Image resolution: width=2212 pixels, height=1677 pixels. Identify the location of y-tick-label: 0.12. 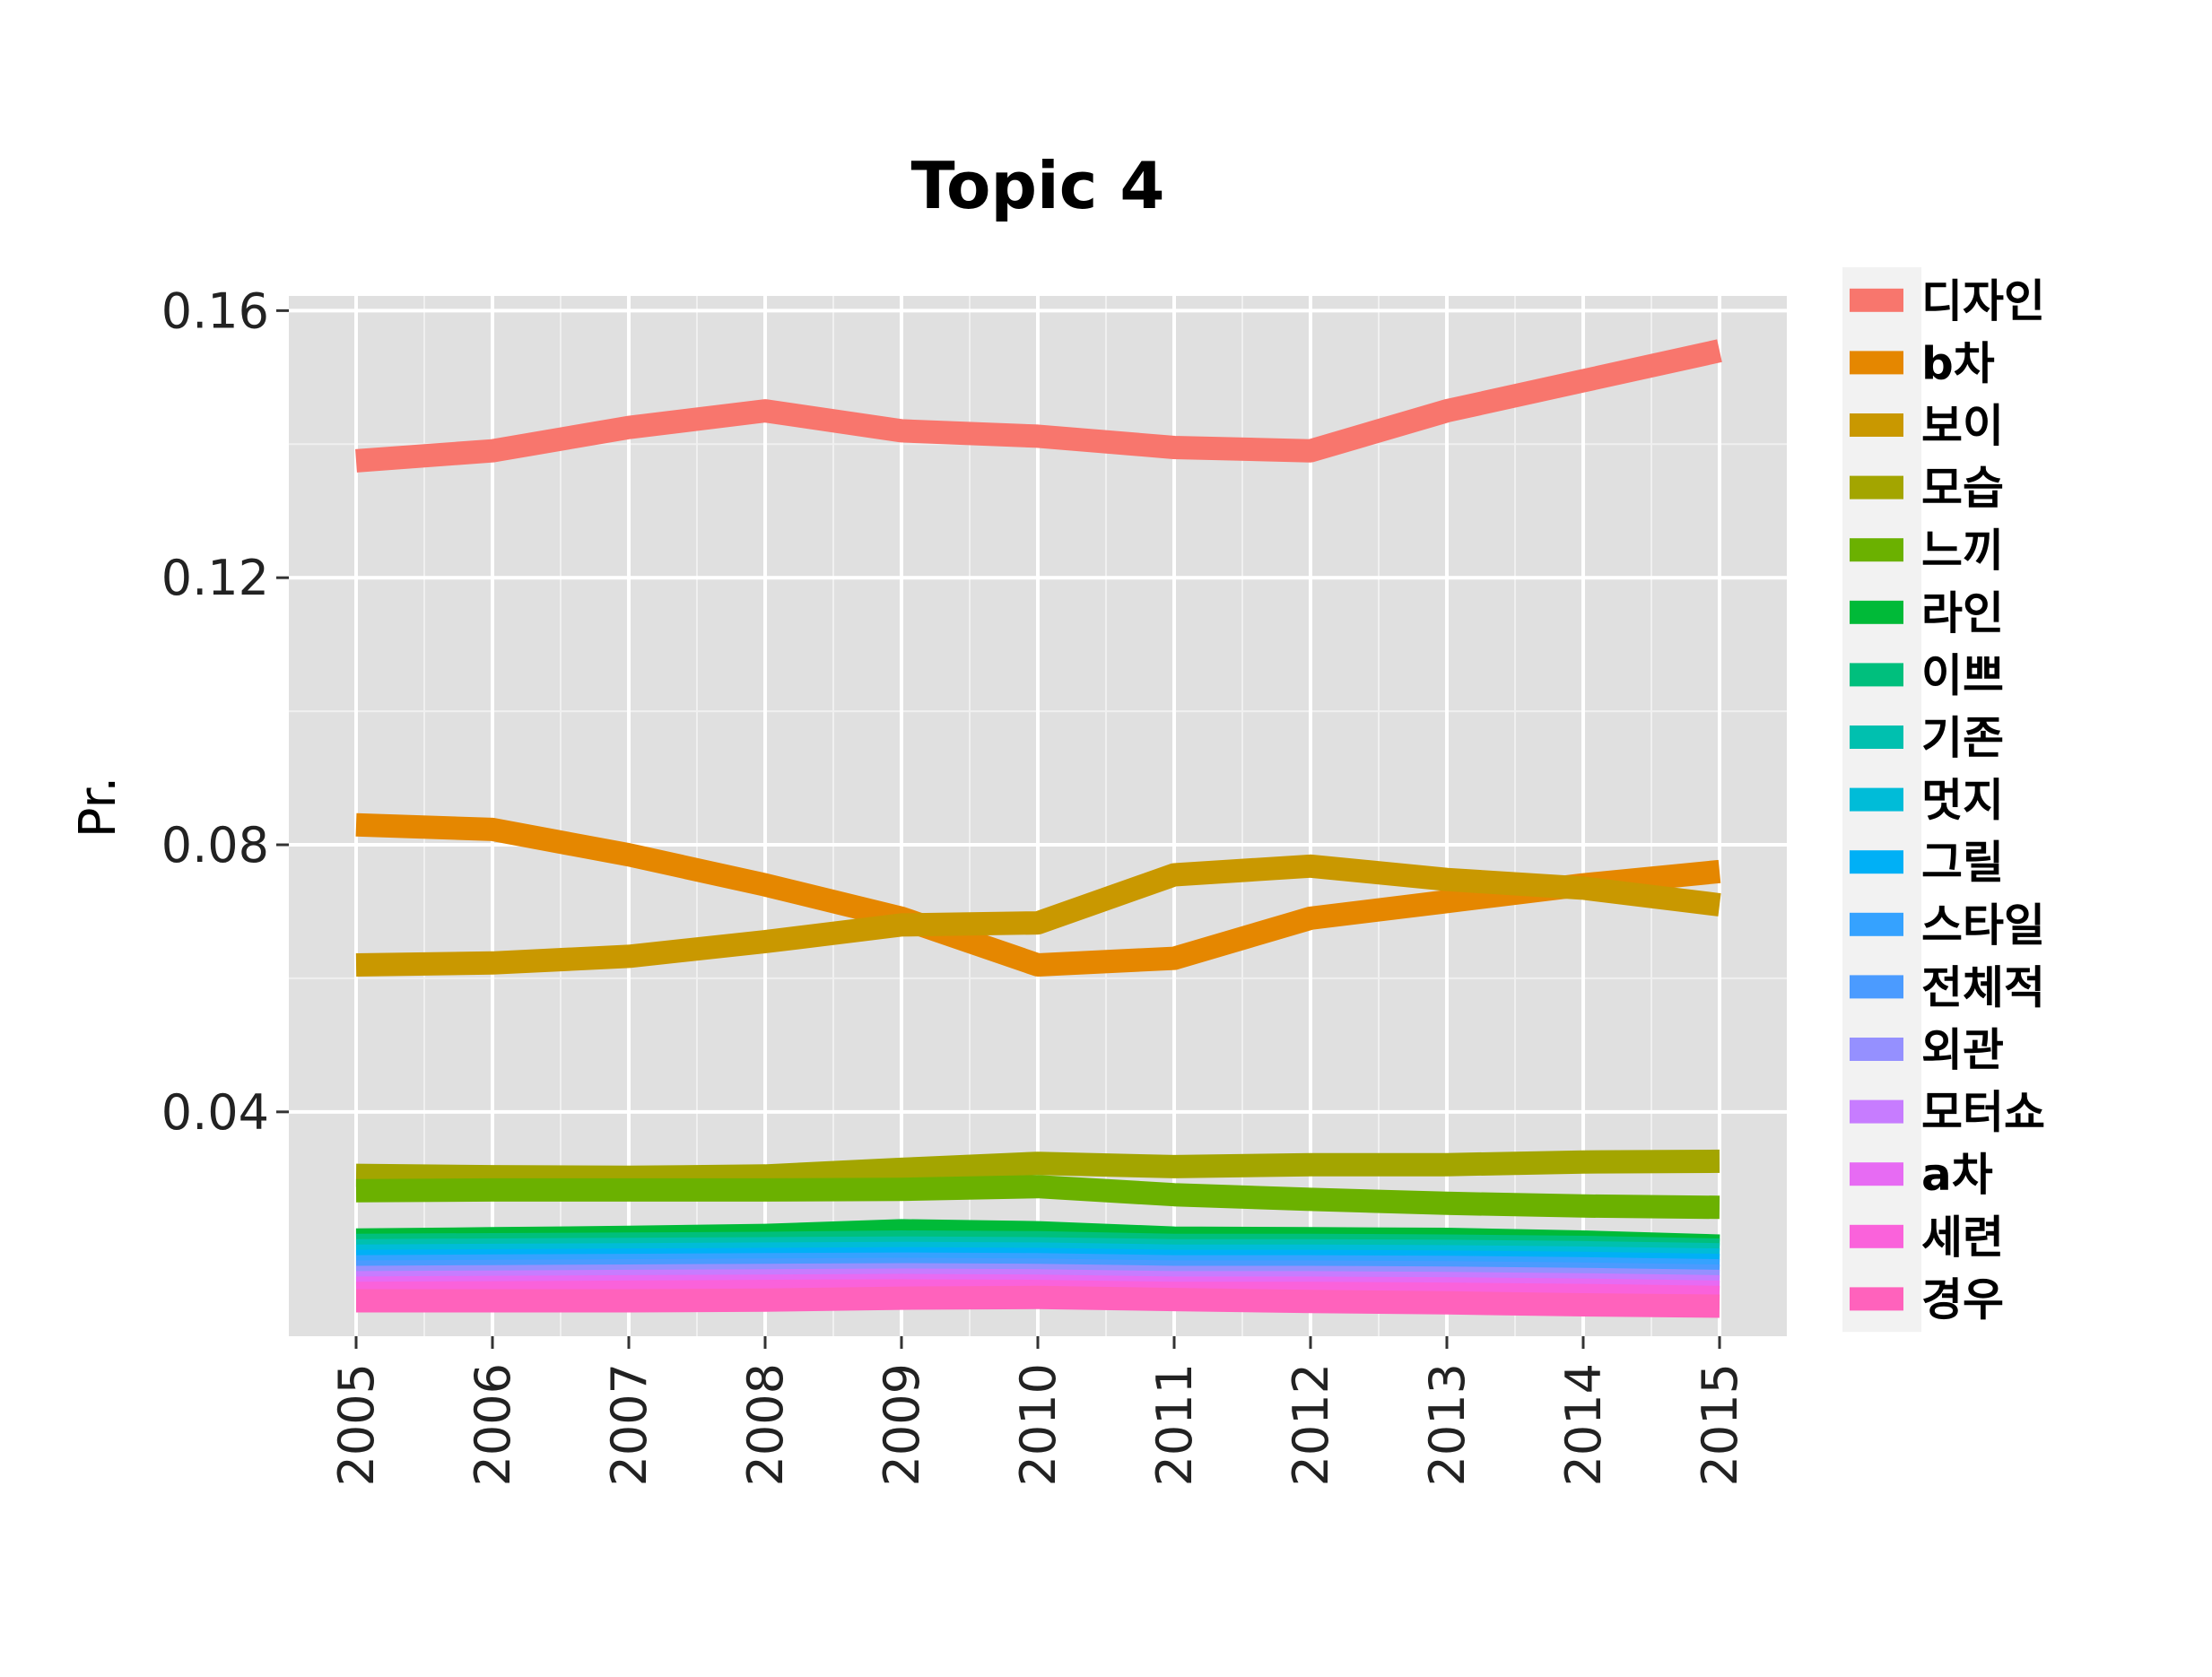
(215, 578).